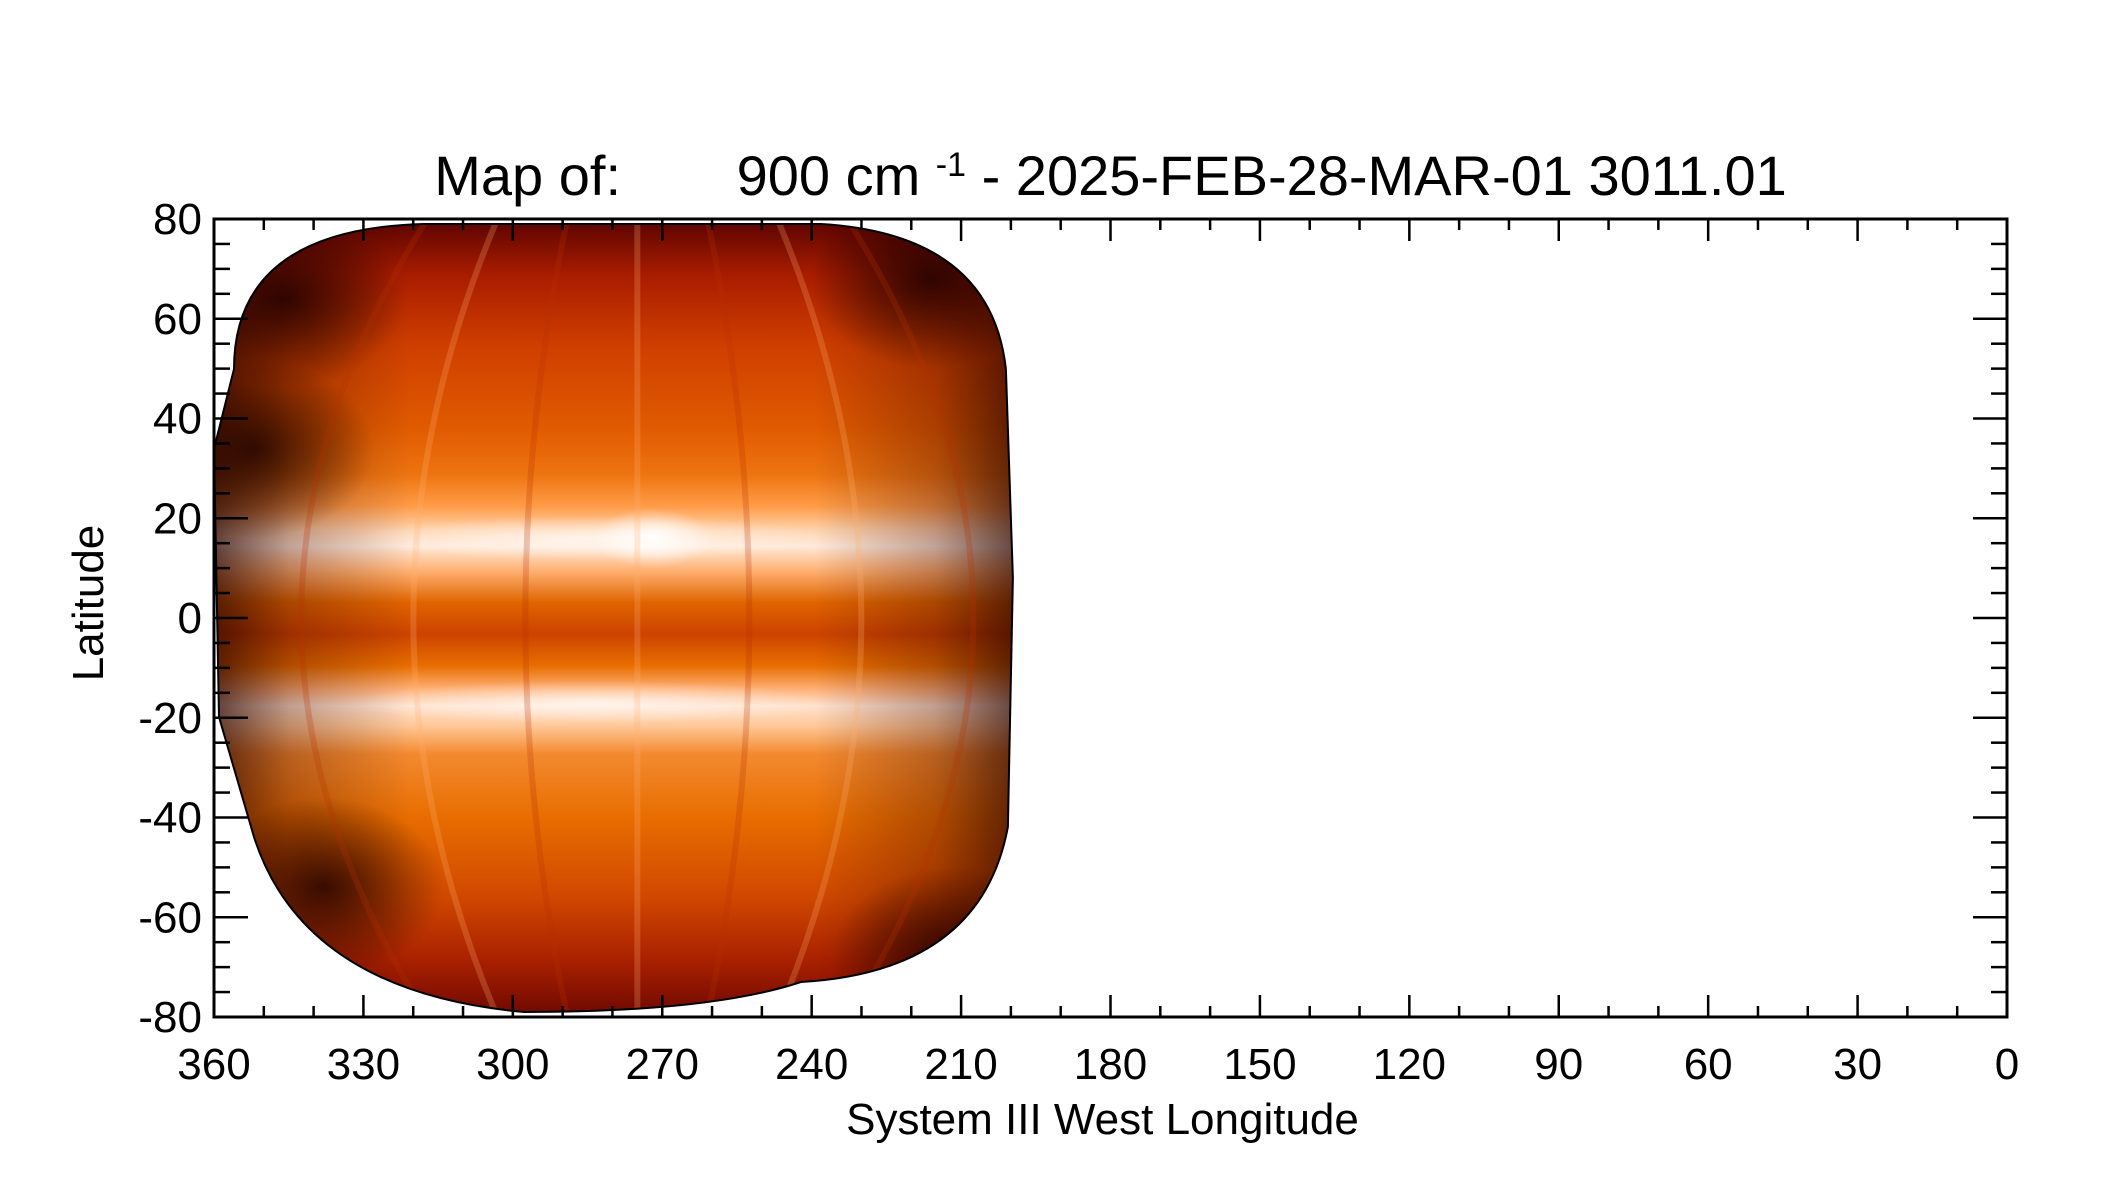  What do you see at coordinates (662, 1064) in the screenshot?
I see `x-tick-label: 270` at bounding box center [662, 1064].